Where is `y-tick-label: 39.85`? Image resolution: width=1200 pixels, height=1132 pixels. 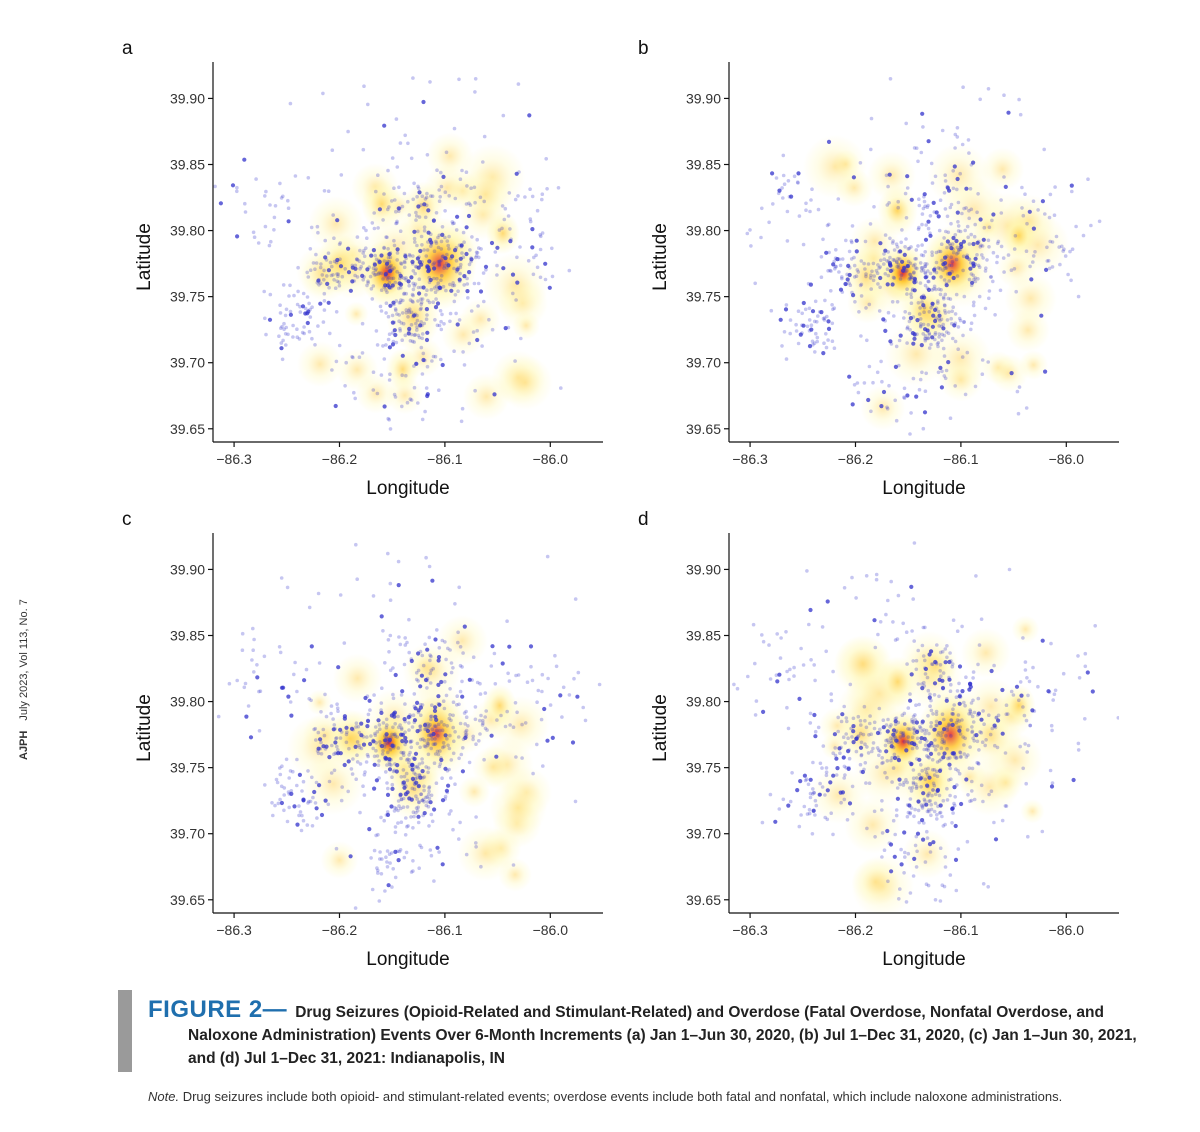 y-tick-label: 39.85 is located at coordinates (703, 636).